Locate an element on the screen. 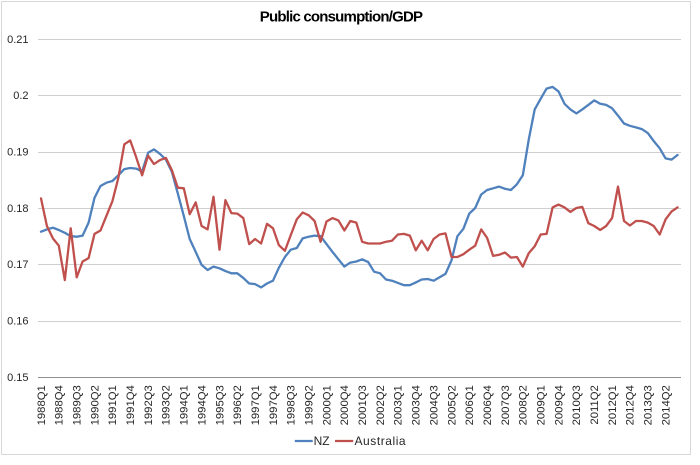 The height and width of the screenshot is (465, 700). svg-text: 2007Q3 is located at coordinates (506, 405).